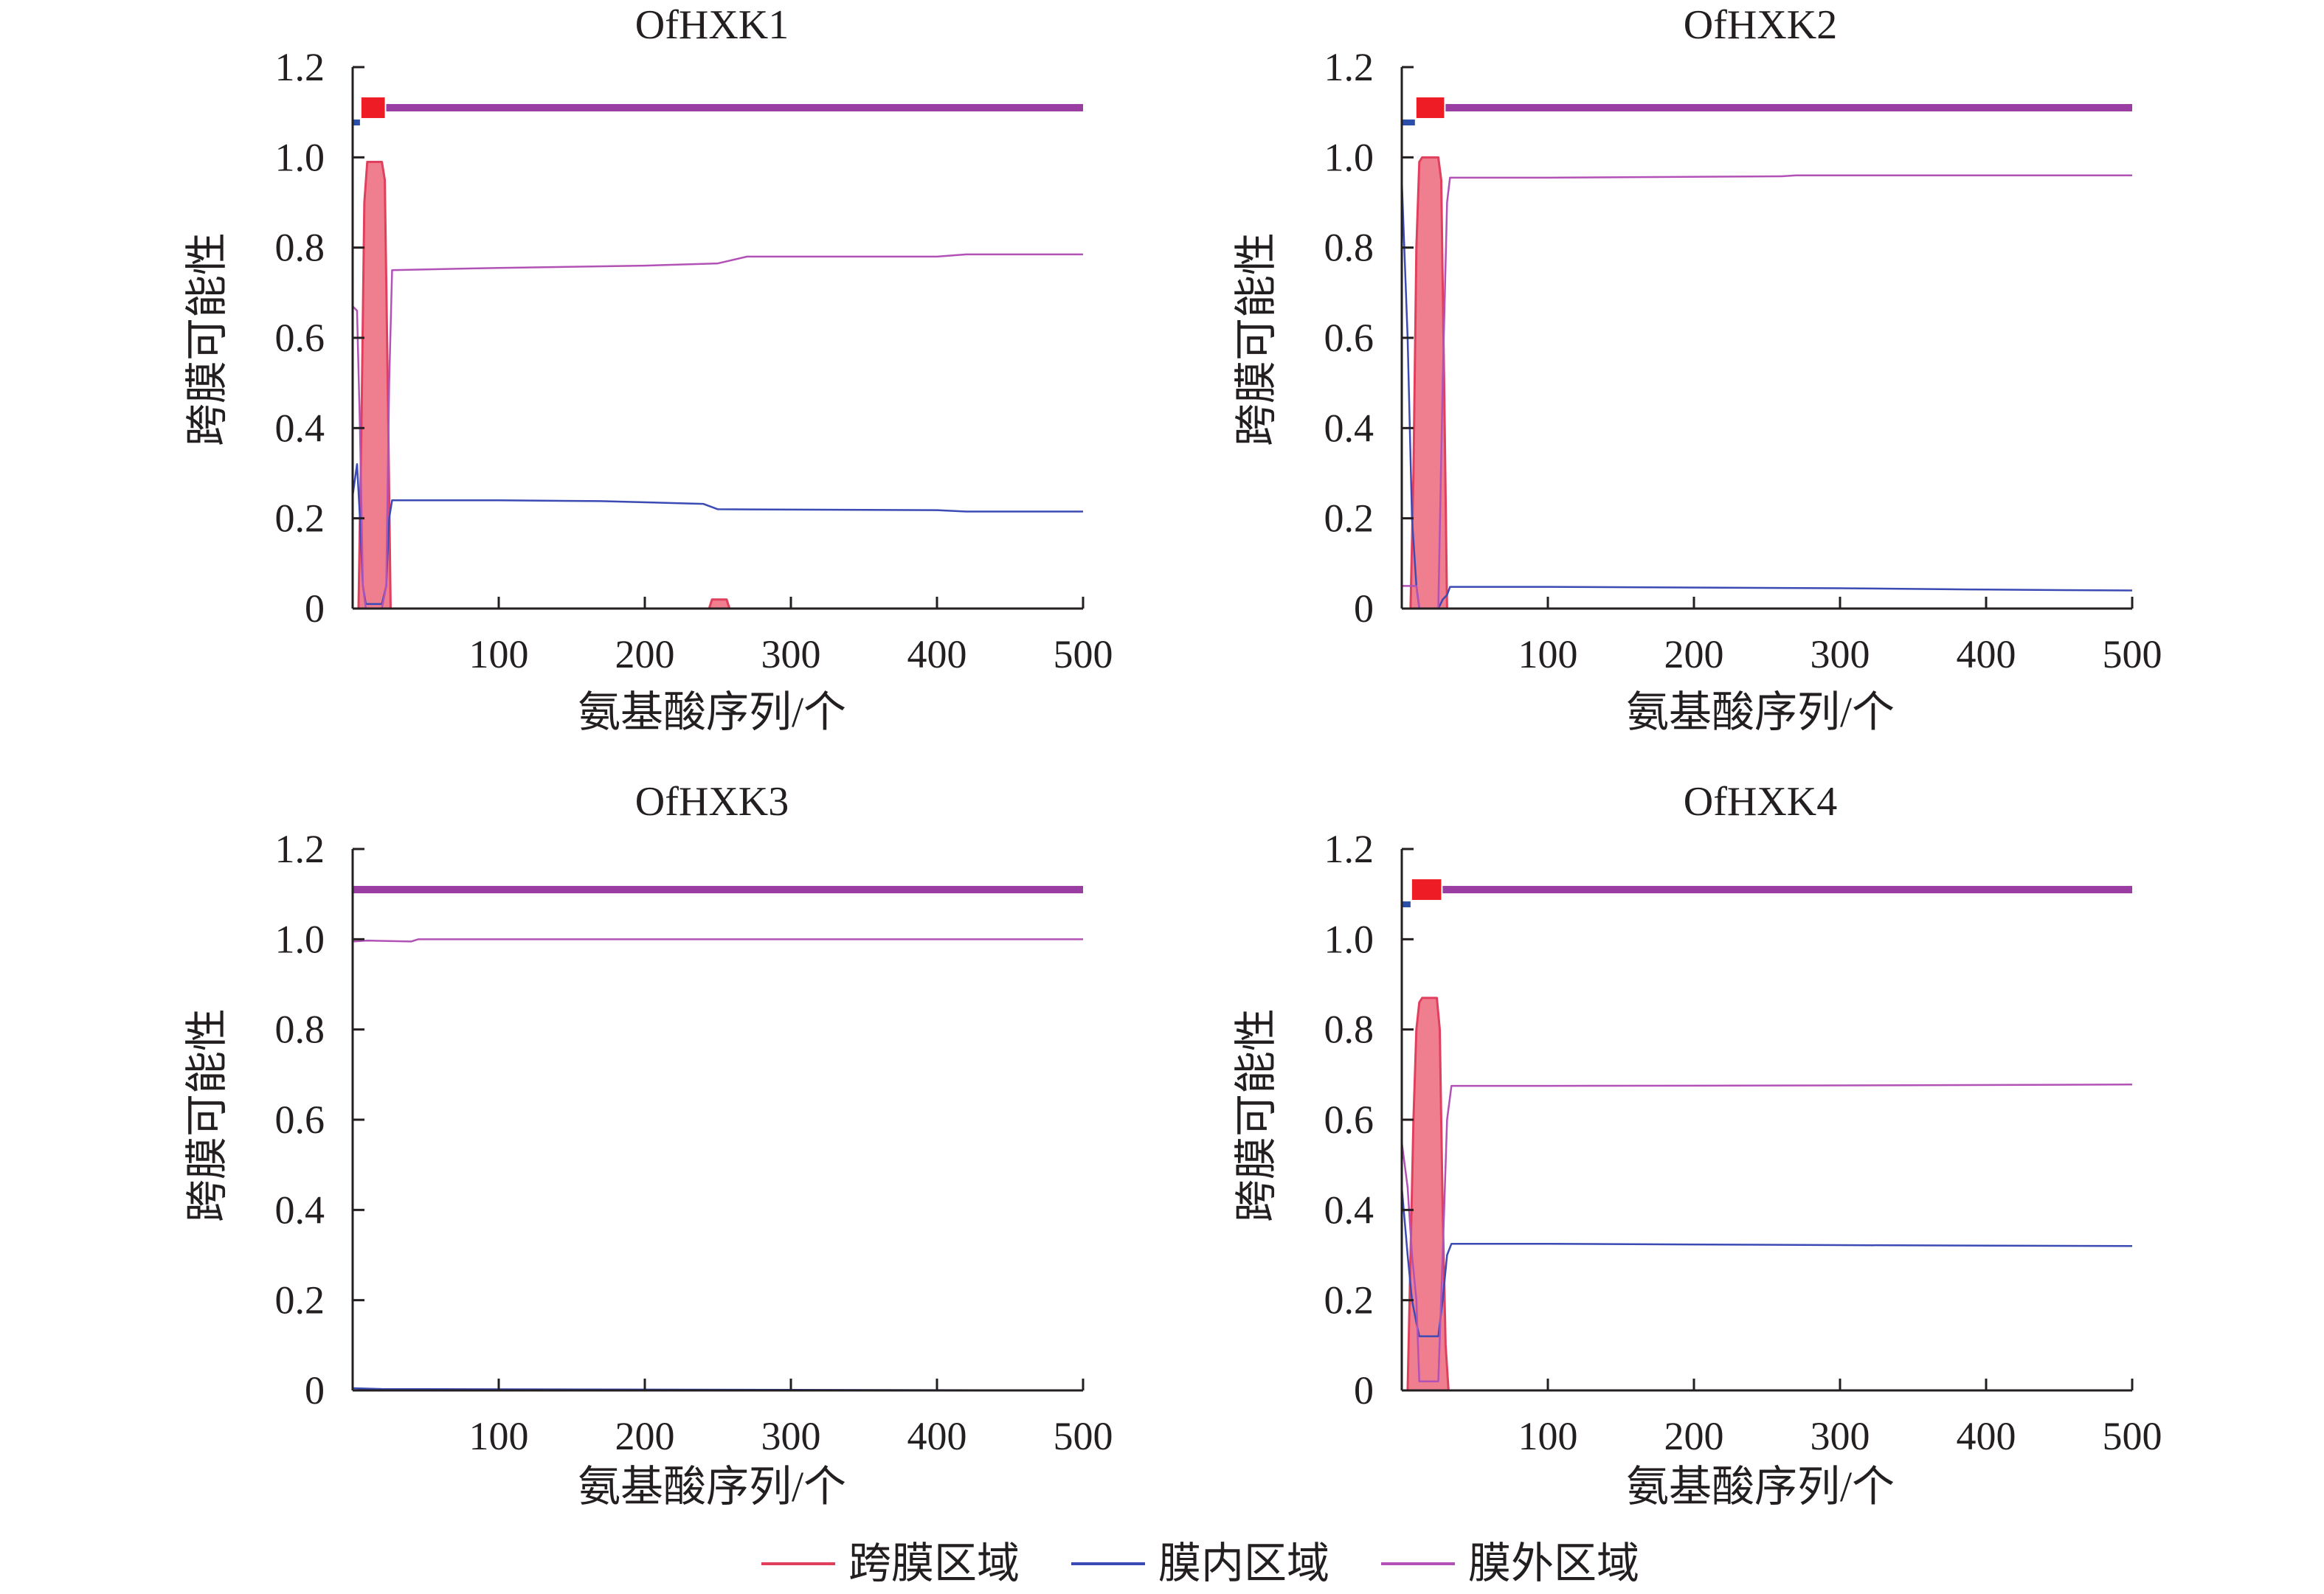 The width and height of the screenshot is (2324, 1594). I want to click on panel-title: OfHXK4, so click(1760, 802).